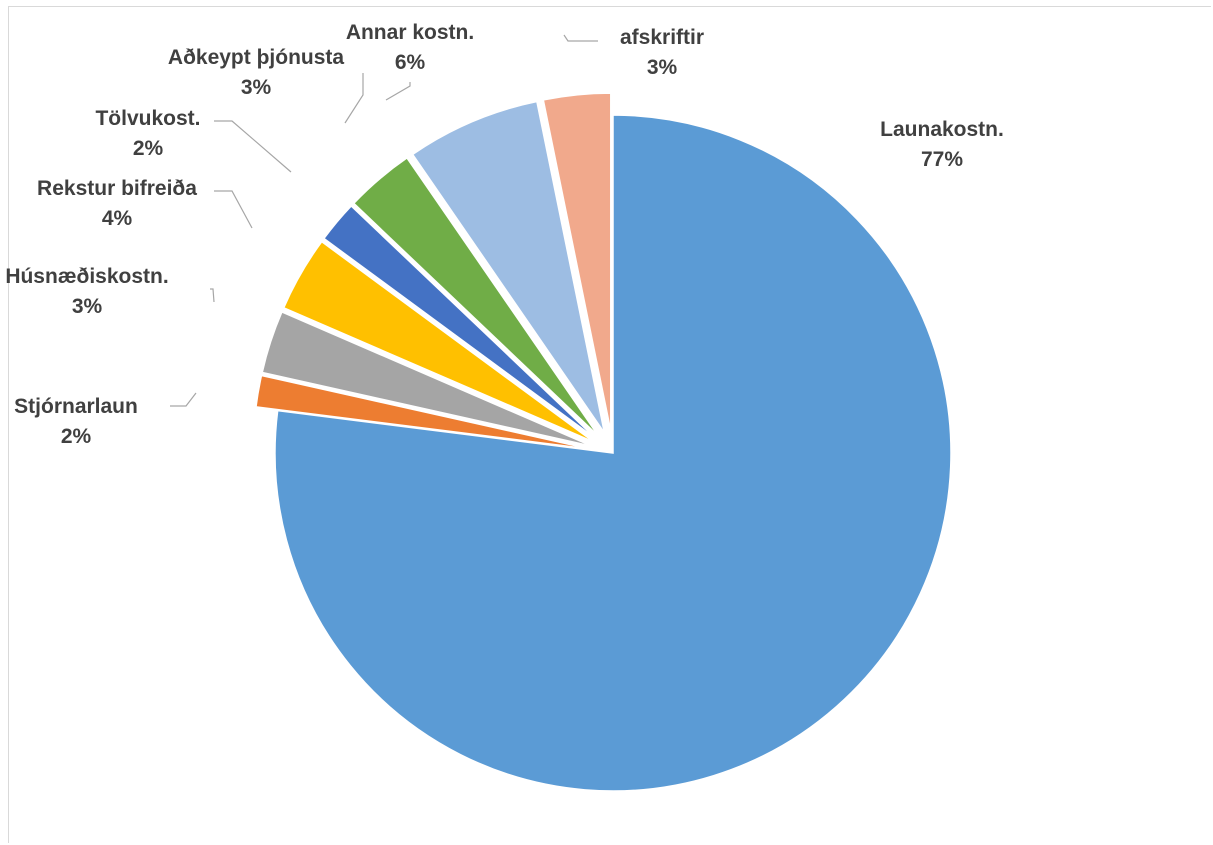 The width and height of the screenshot is (1213, 845). I want to click on data-label-3: Húsnæðiskostn. 3%, so click(86, 291).